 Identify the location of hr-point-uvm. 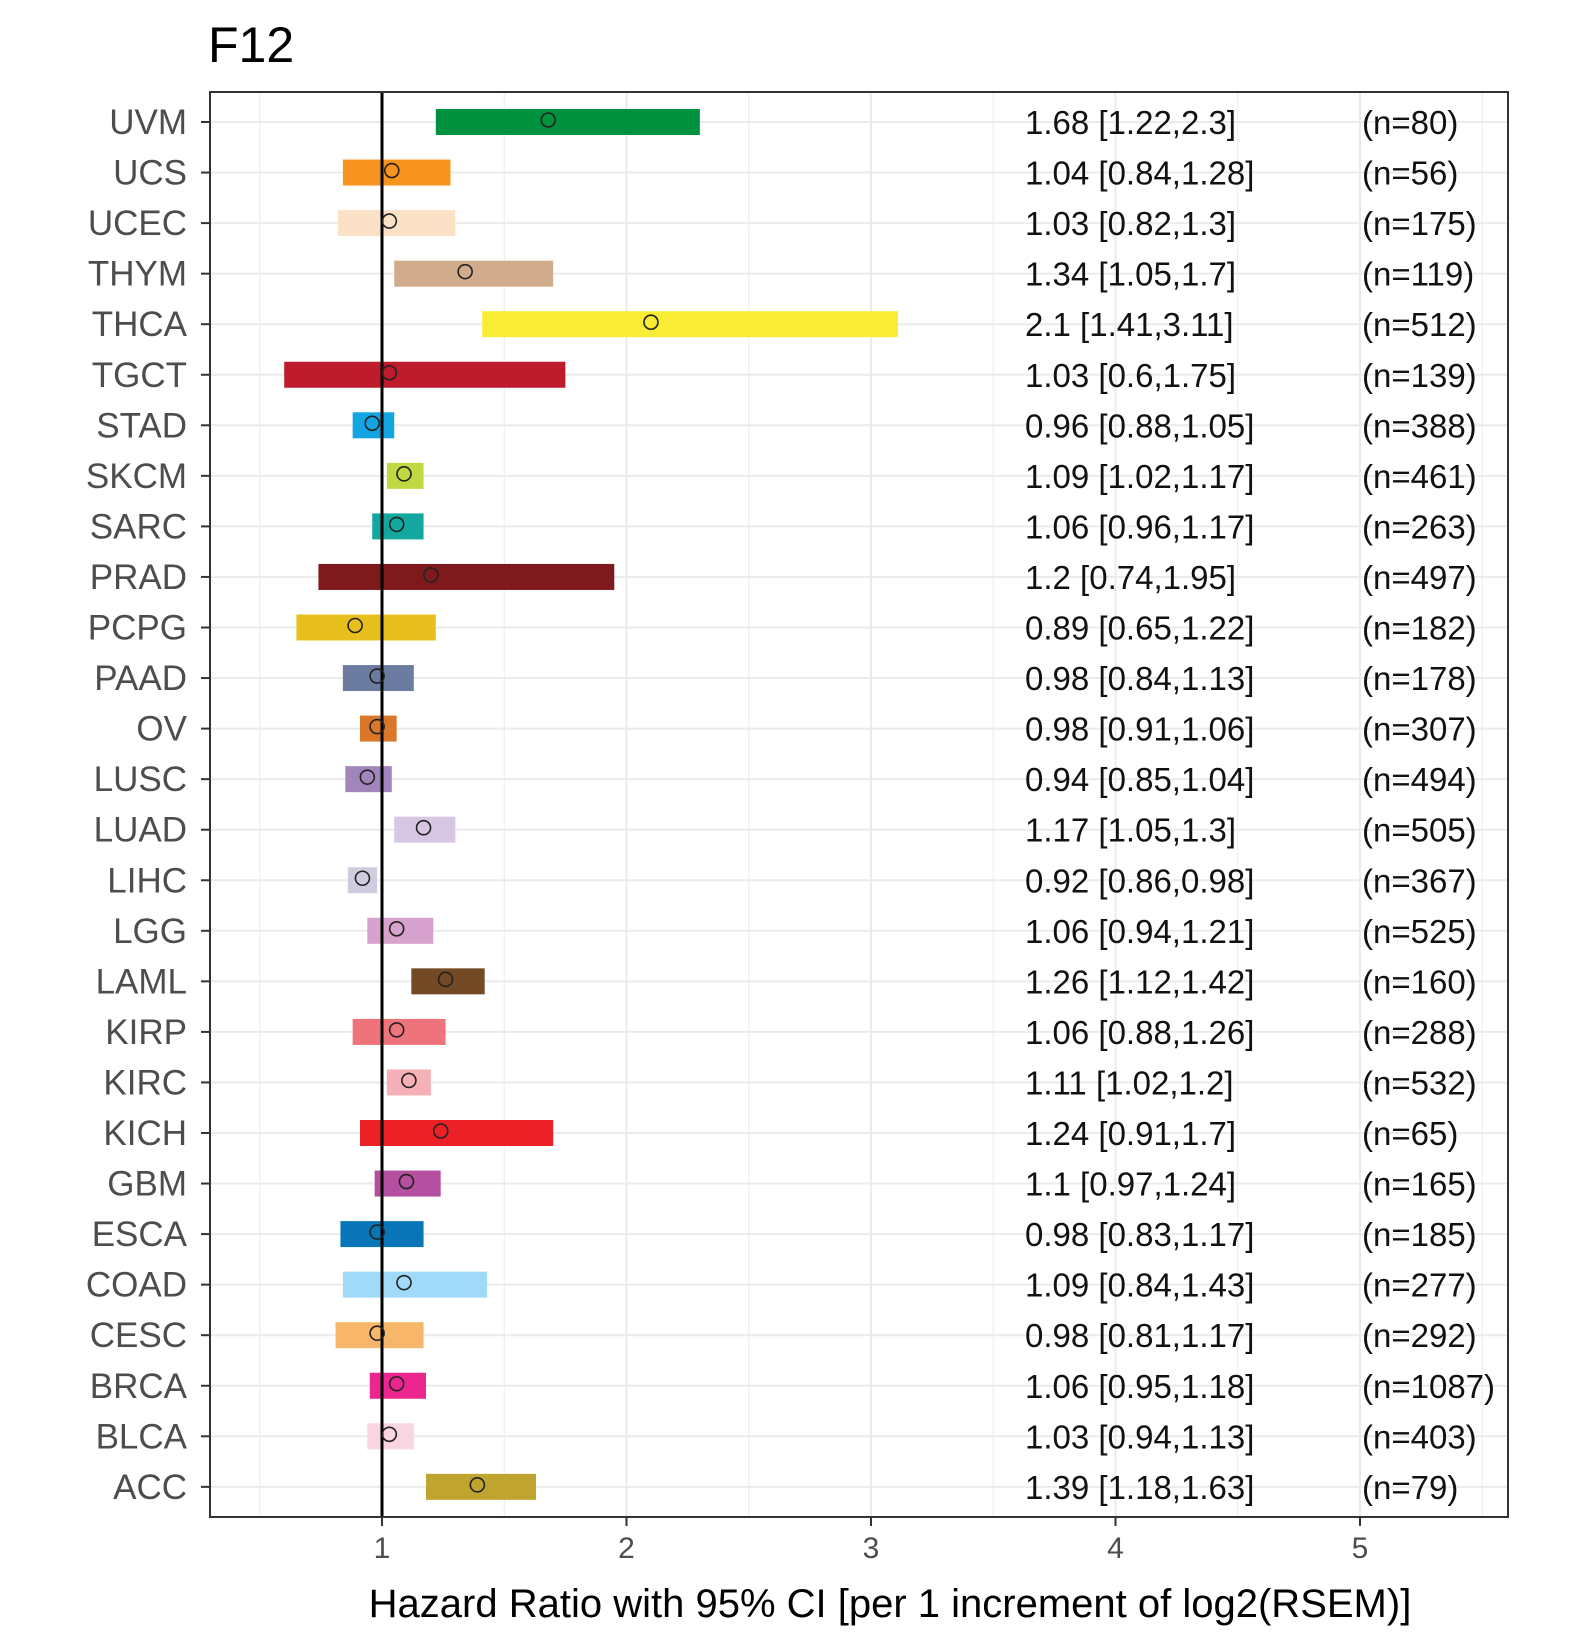
(548, 120).